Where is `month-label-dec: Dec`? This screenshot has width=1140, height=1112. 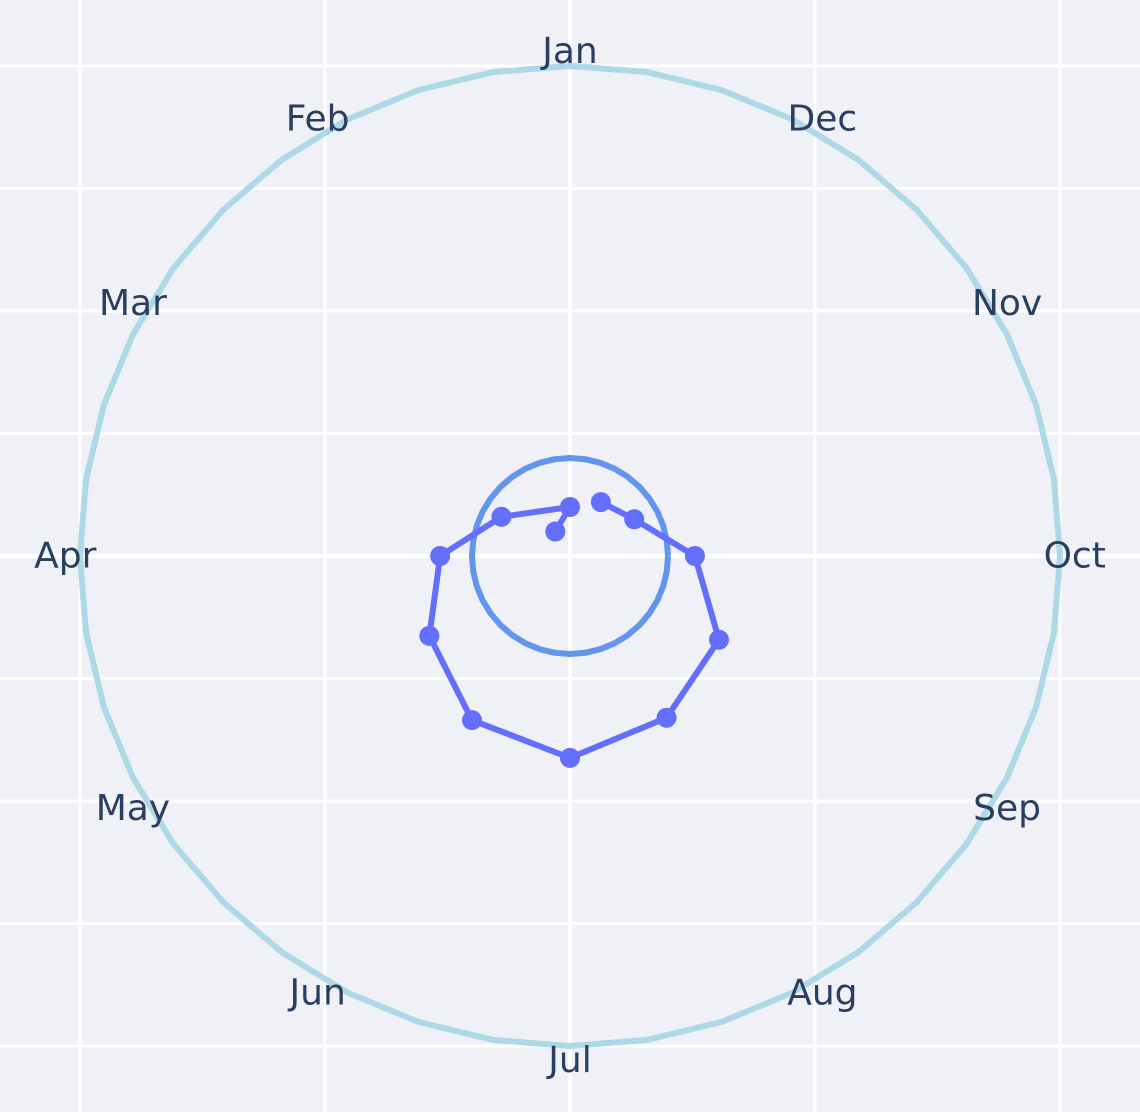 month-label-dec: Dec is located at coordinates (823, 118).